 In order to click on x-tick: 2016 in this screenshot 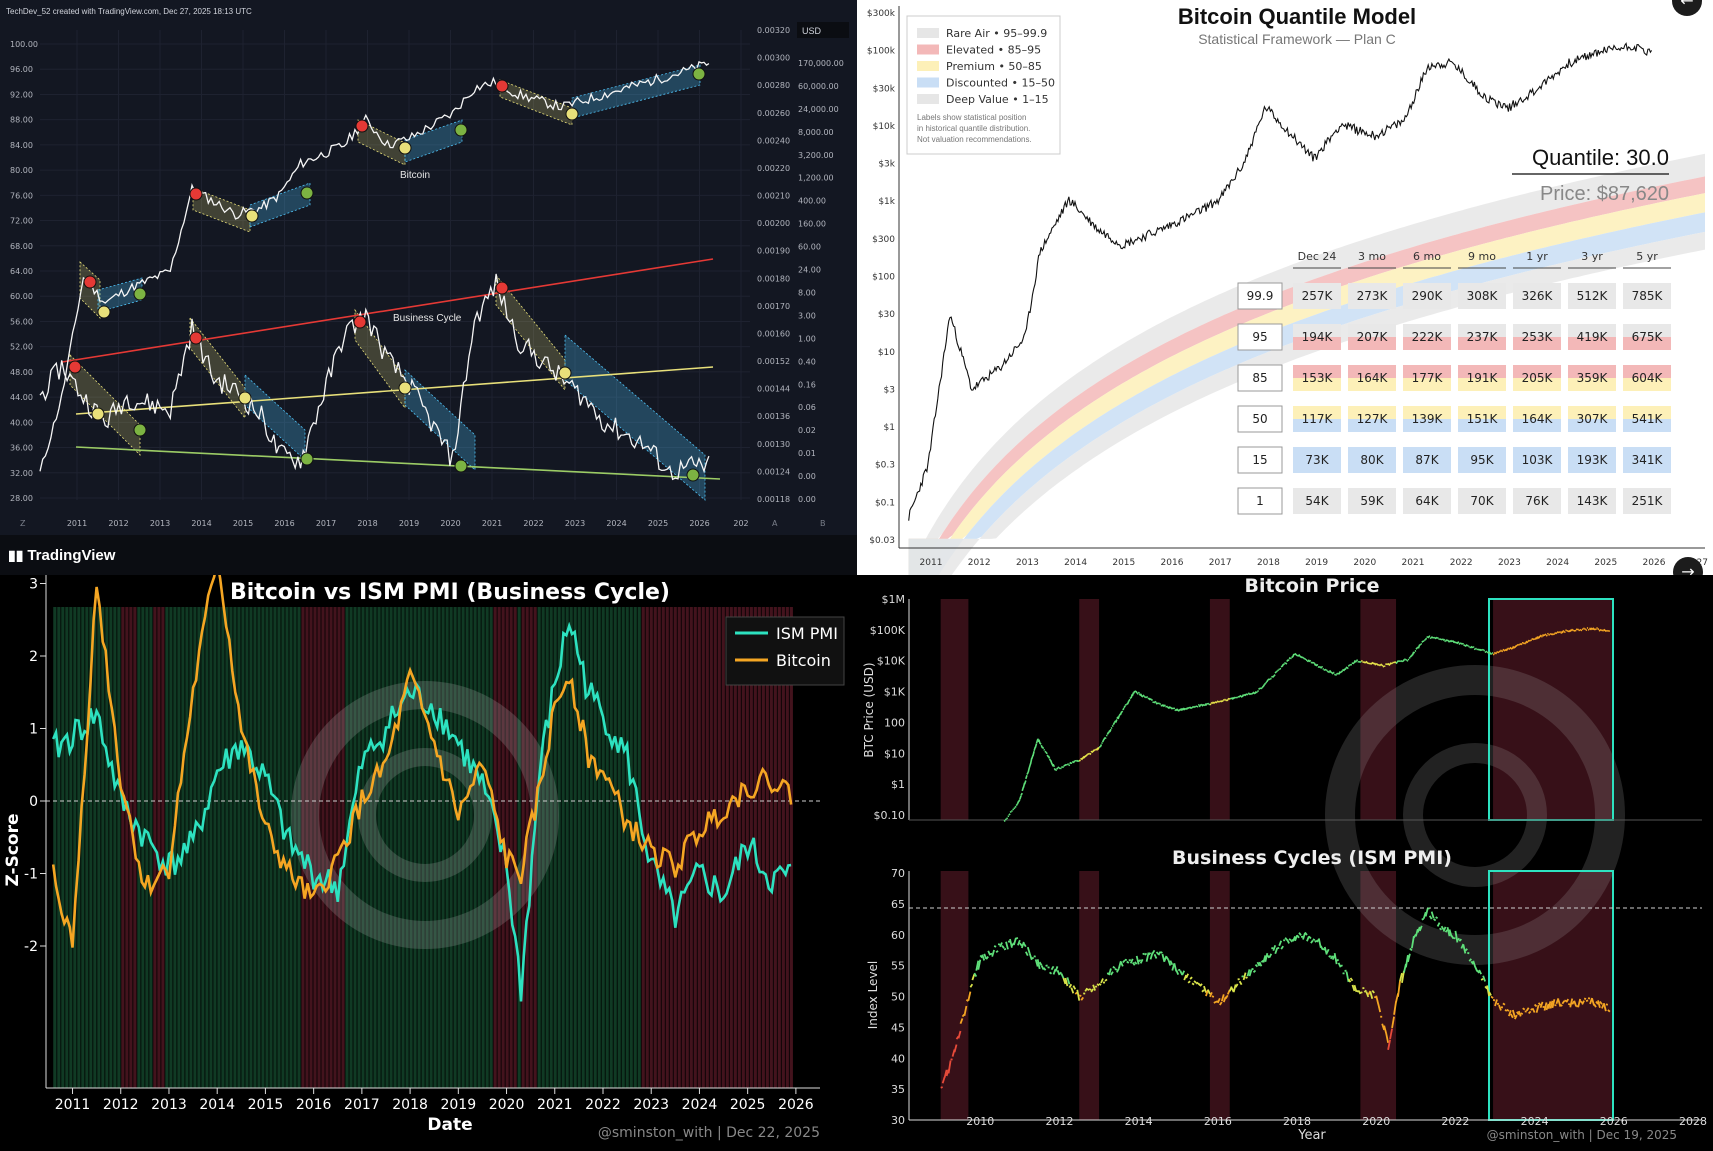, I will do `click(314, 1105)`.